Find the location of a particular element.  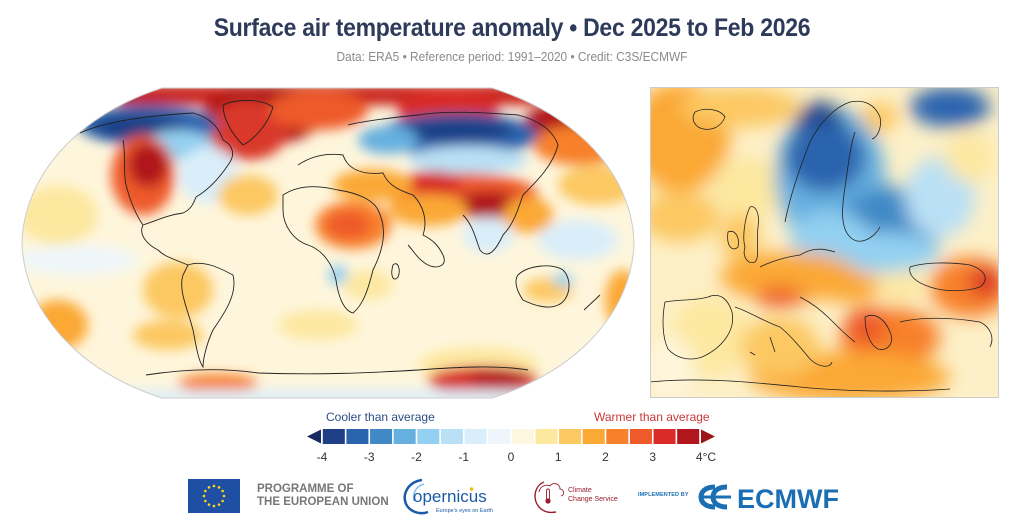

eu-flag-icon is located at coordinates (214, 496).